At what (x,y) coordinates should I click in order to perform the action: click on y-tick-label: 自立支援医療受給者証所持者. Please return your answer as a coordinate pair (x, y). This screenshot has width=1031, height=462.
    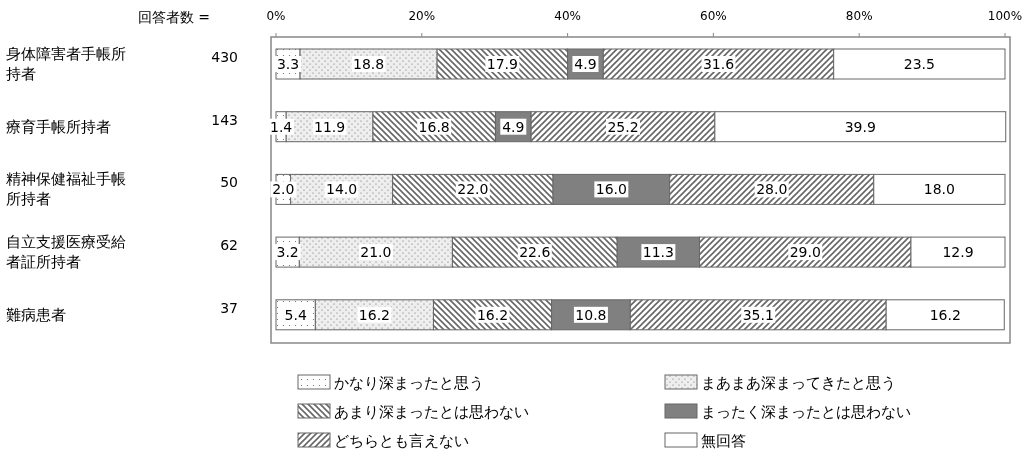
    Looking at the image, I should click on (66, 252).